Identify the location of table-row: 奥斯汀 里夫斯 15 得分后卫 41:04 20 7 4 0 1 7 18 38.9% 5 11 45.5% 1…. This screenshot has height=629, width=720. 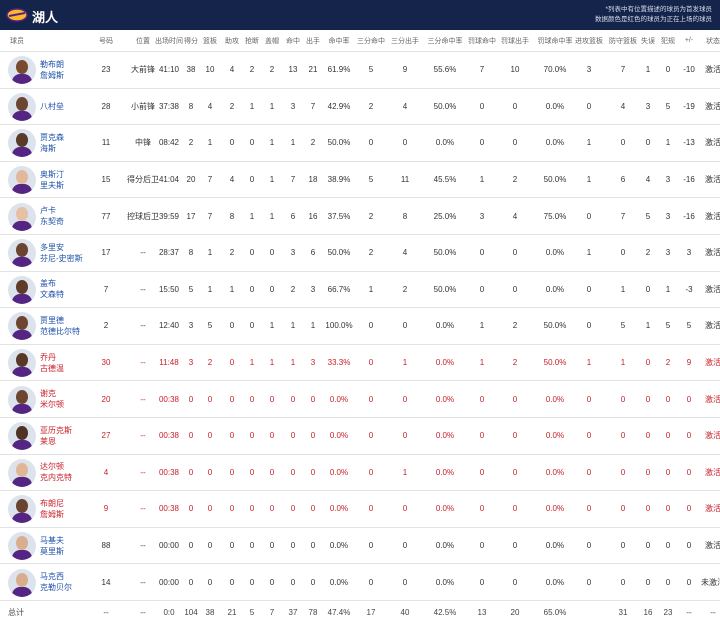
(360, 180).